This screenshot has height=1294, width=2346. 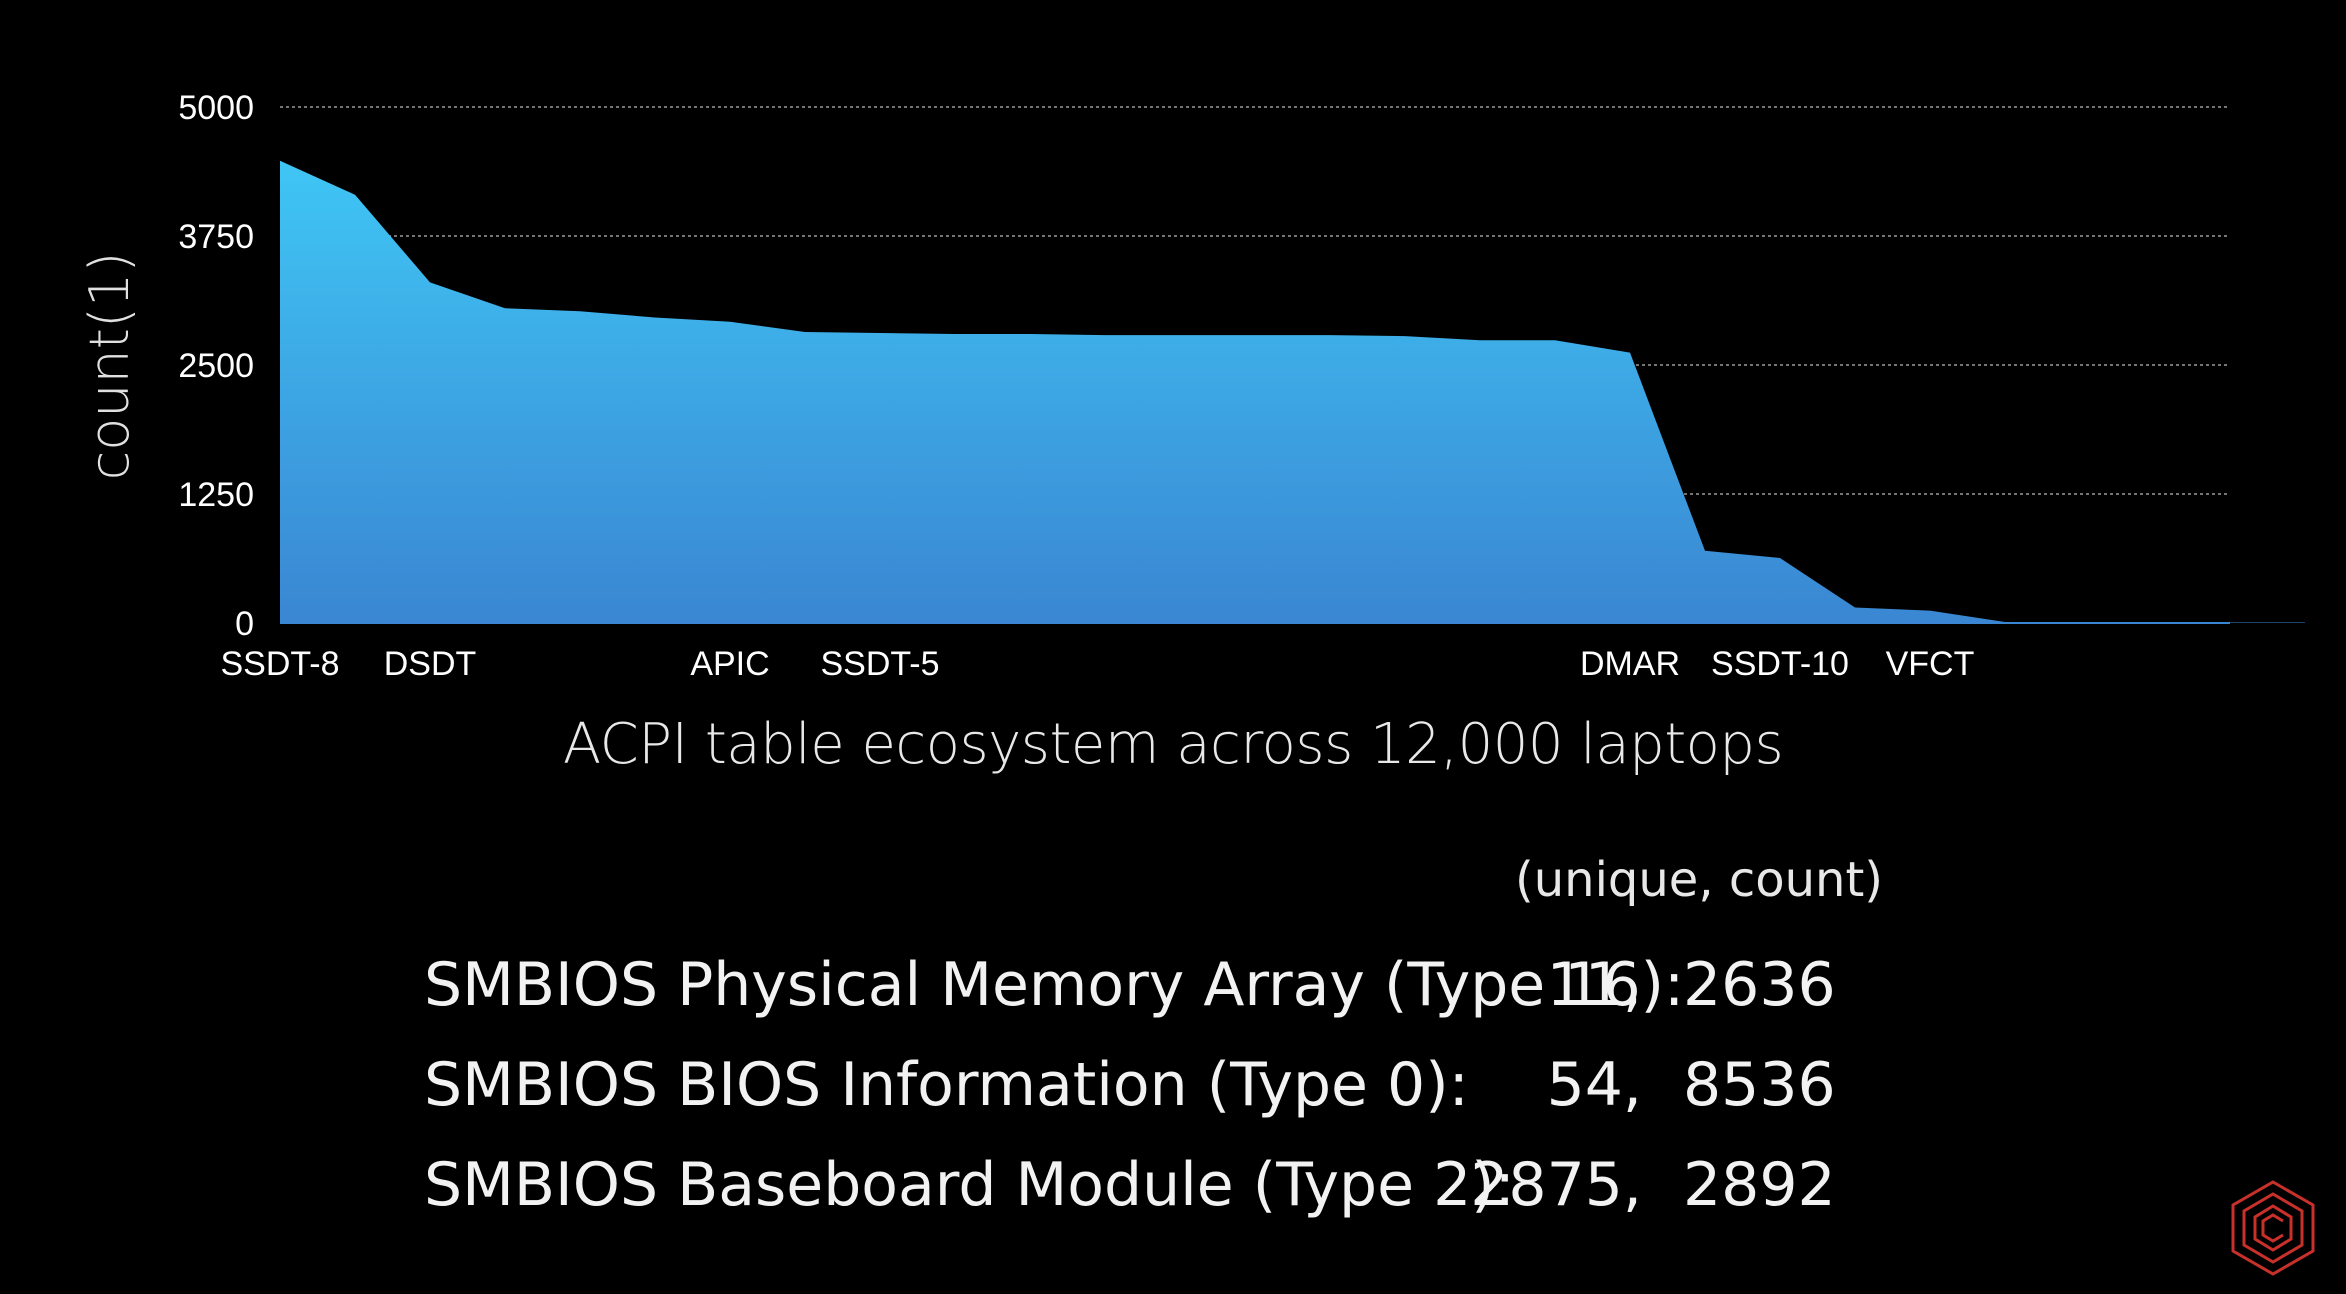 What do you see at coordinates (1699, 880) in the screenshot?
I see `unique-count-header: (unique, count)` at bounding box center [1699, 880].